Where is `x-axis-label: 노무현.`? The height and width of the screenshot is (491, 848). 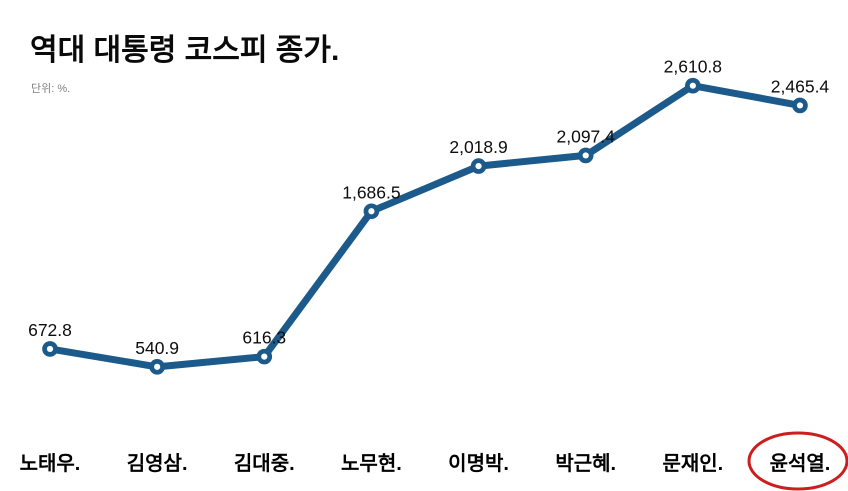 x-axis-label: 노무현. is located at coordinates (371, 463).